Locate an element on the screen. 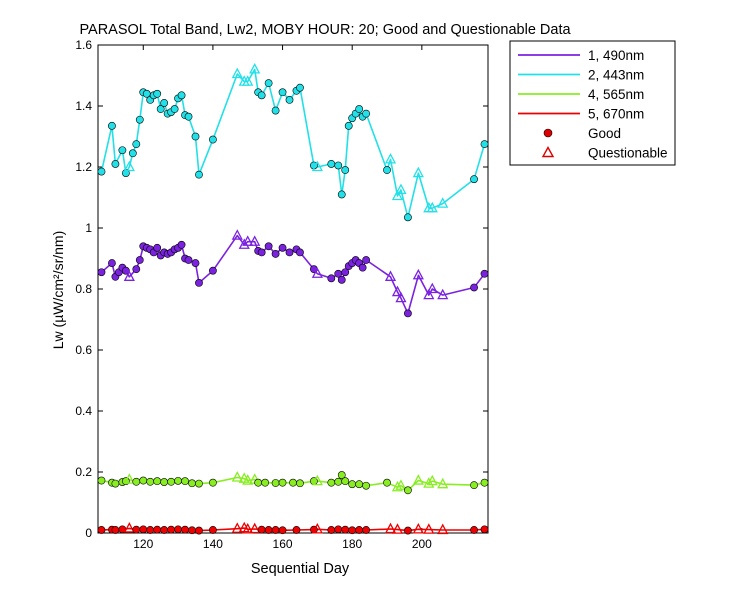 The image size is (750, 600). y-tick-label: 1.6 is located at coordinates (83, 45).